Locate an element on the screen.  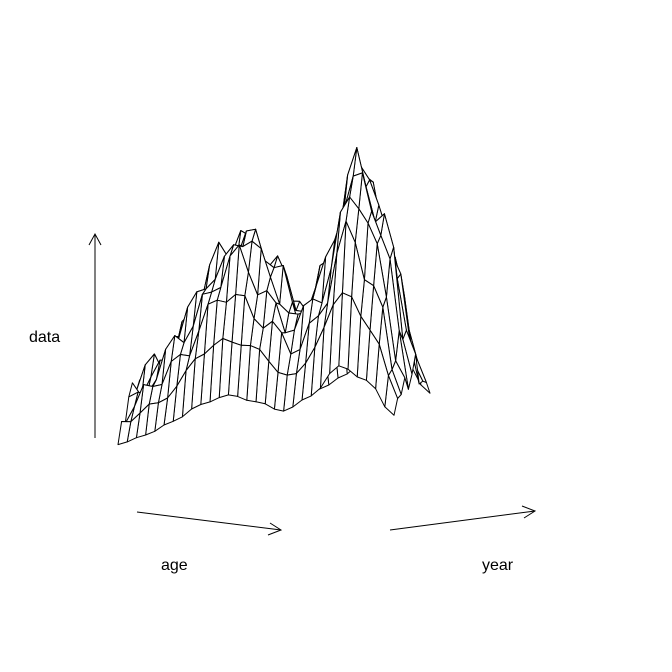
x-axis-label: age is located at coordinates (174, 565).